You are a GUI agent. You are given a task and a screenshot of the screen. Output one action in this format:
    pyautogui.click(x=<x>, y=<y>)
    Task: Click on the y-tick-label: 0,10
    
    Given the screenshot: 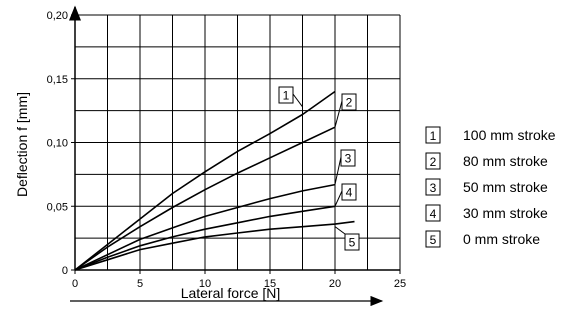 What is the action you would take?
    pyautogui.click(x=57, y=144)
    